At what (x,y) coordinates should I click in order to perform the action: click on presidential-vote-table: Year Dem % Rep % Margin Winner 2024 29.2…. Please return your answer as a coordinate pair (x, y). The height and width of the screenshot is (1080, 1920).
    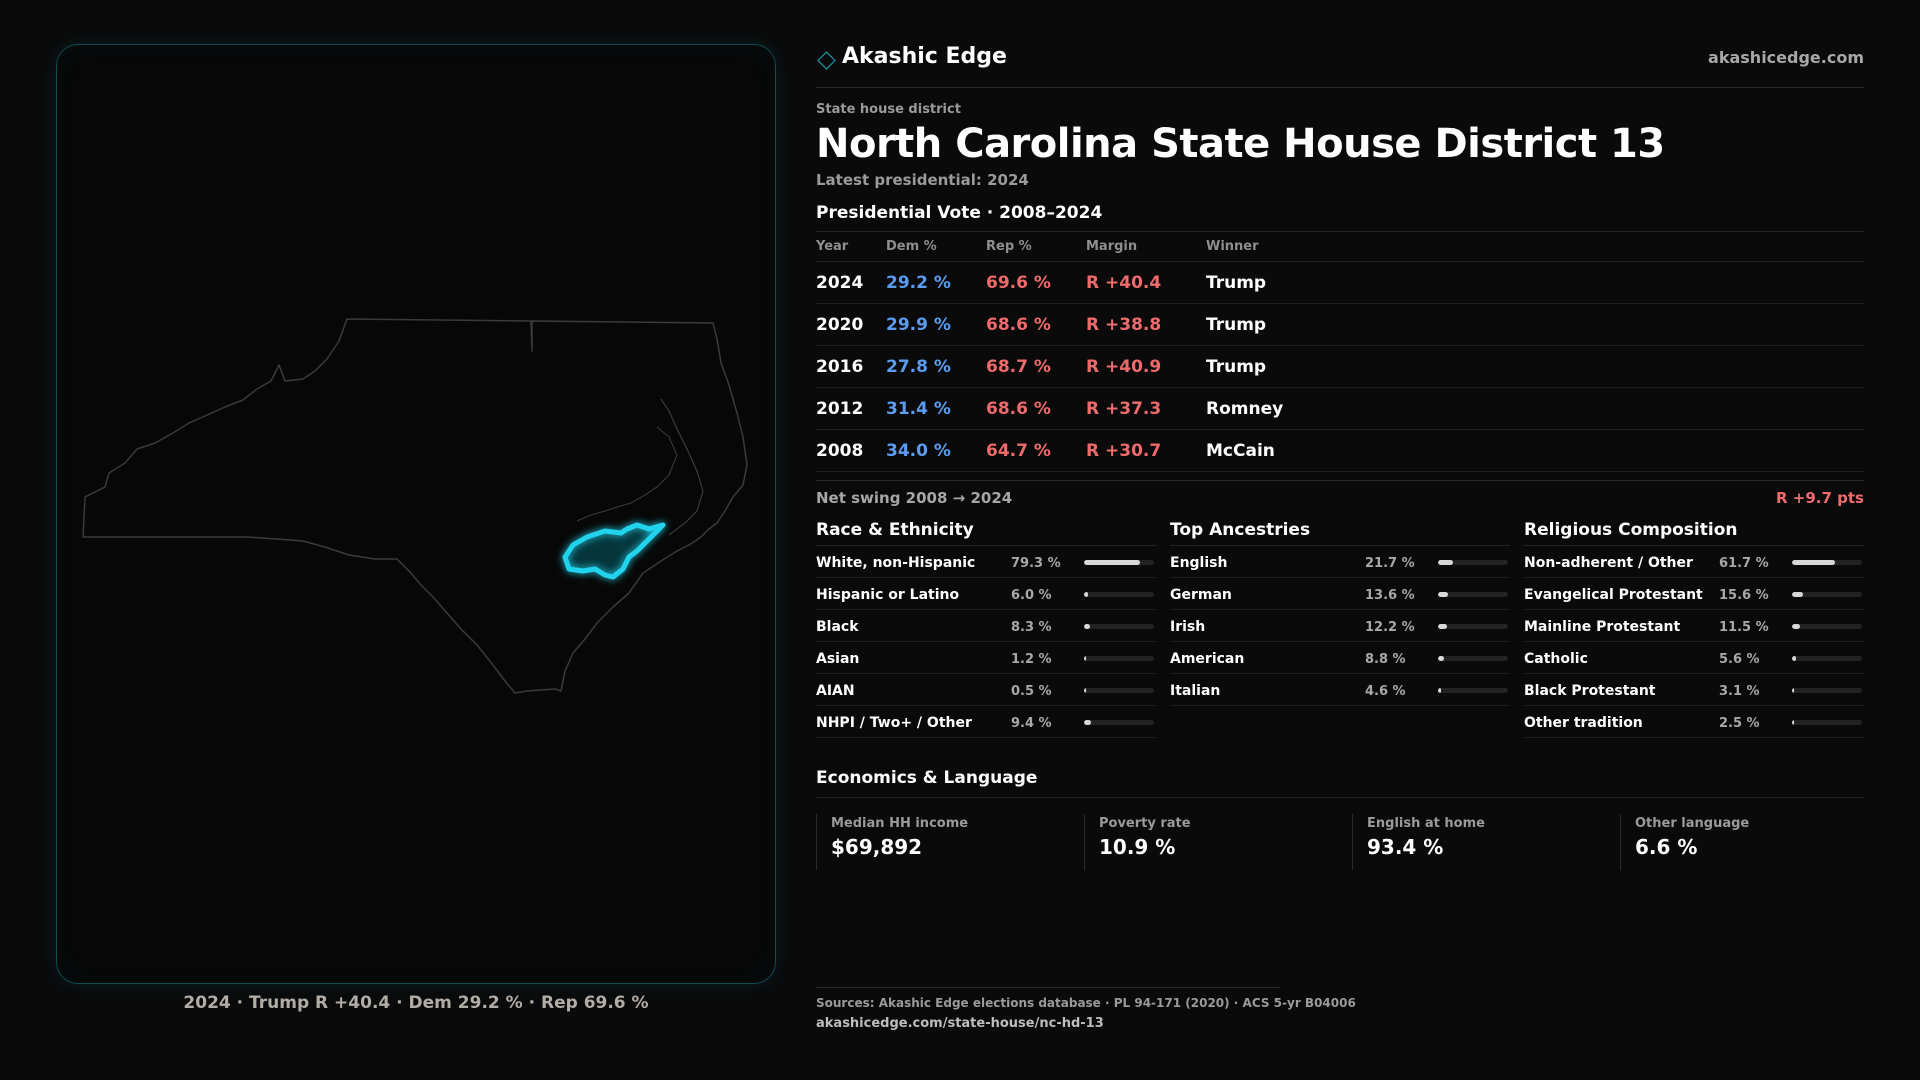
    Looking at the image, I should click on (1340, 351).